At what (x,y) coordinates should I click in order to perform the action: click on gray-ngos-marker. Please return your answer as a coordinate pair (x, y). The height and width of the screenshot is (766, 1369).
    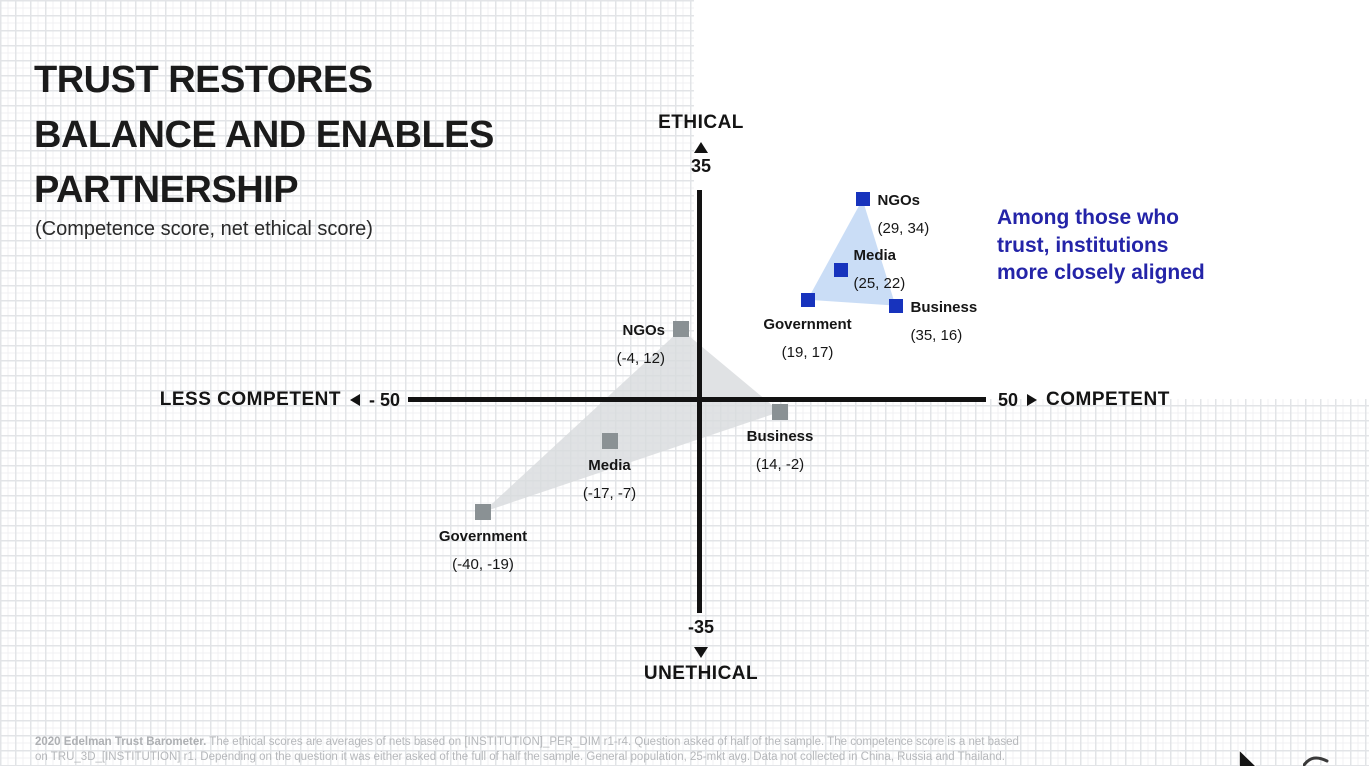
    Looking at the image, I should click on (681, 329).